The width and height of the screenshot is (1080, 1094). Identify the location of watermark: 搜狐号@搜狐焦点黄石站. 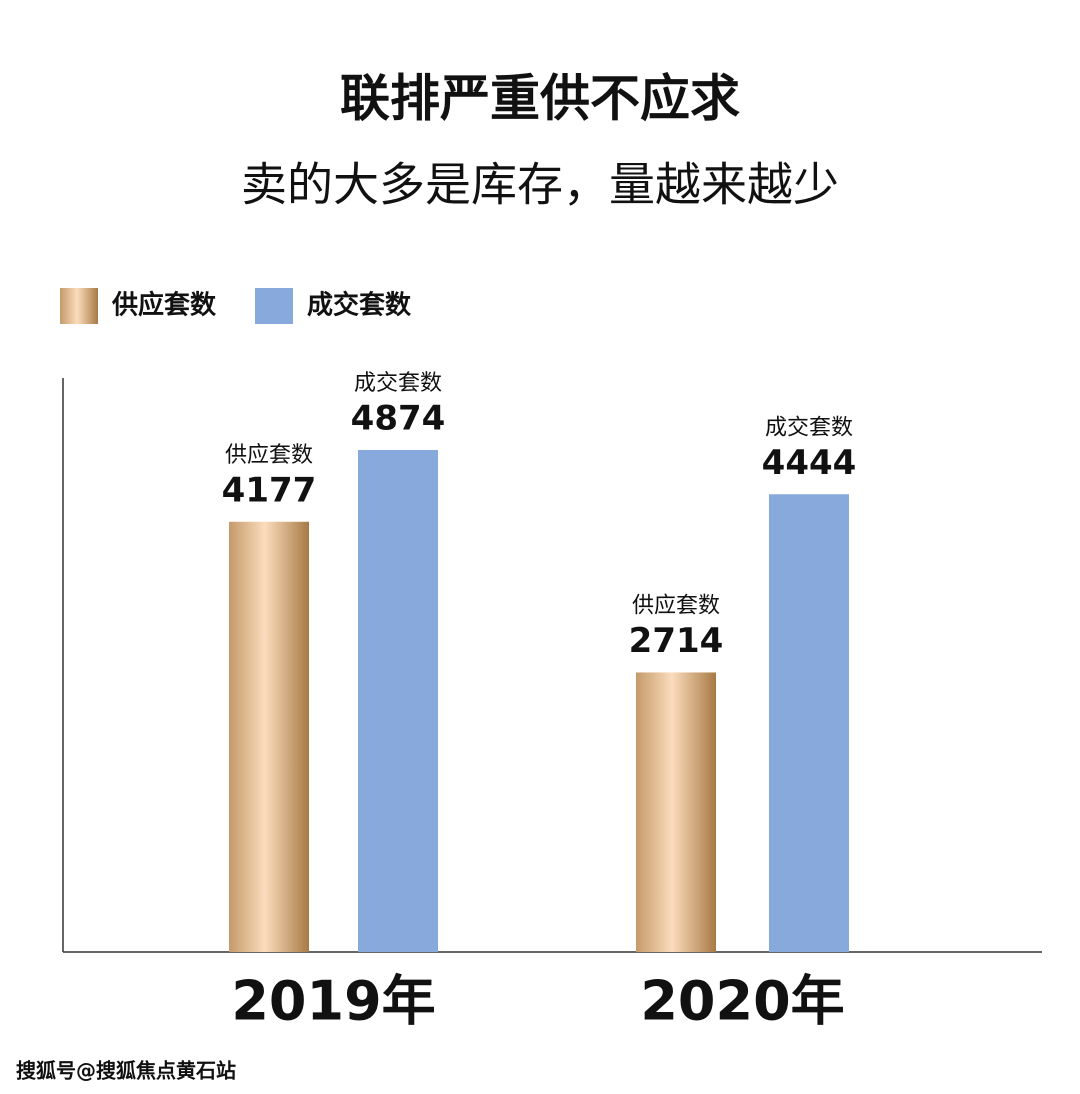
(126, 1071).